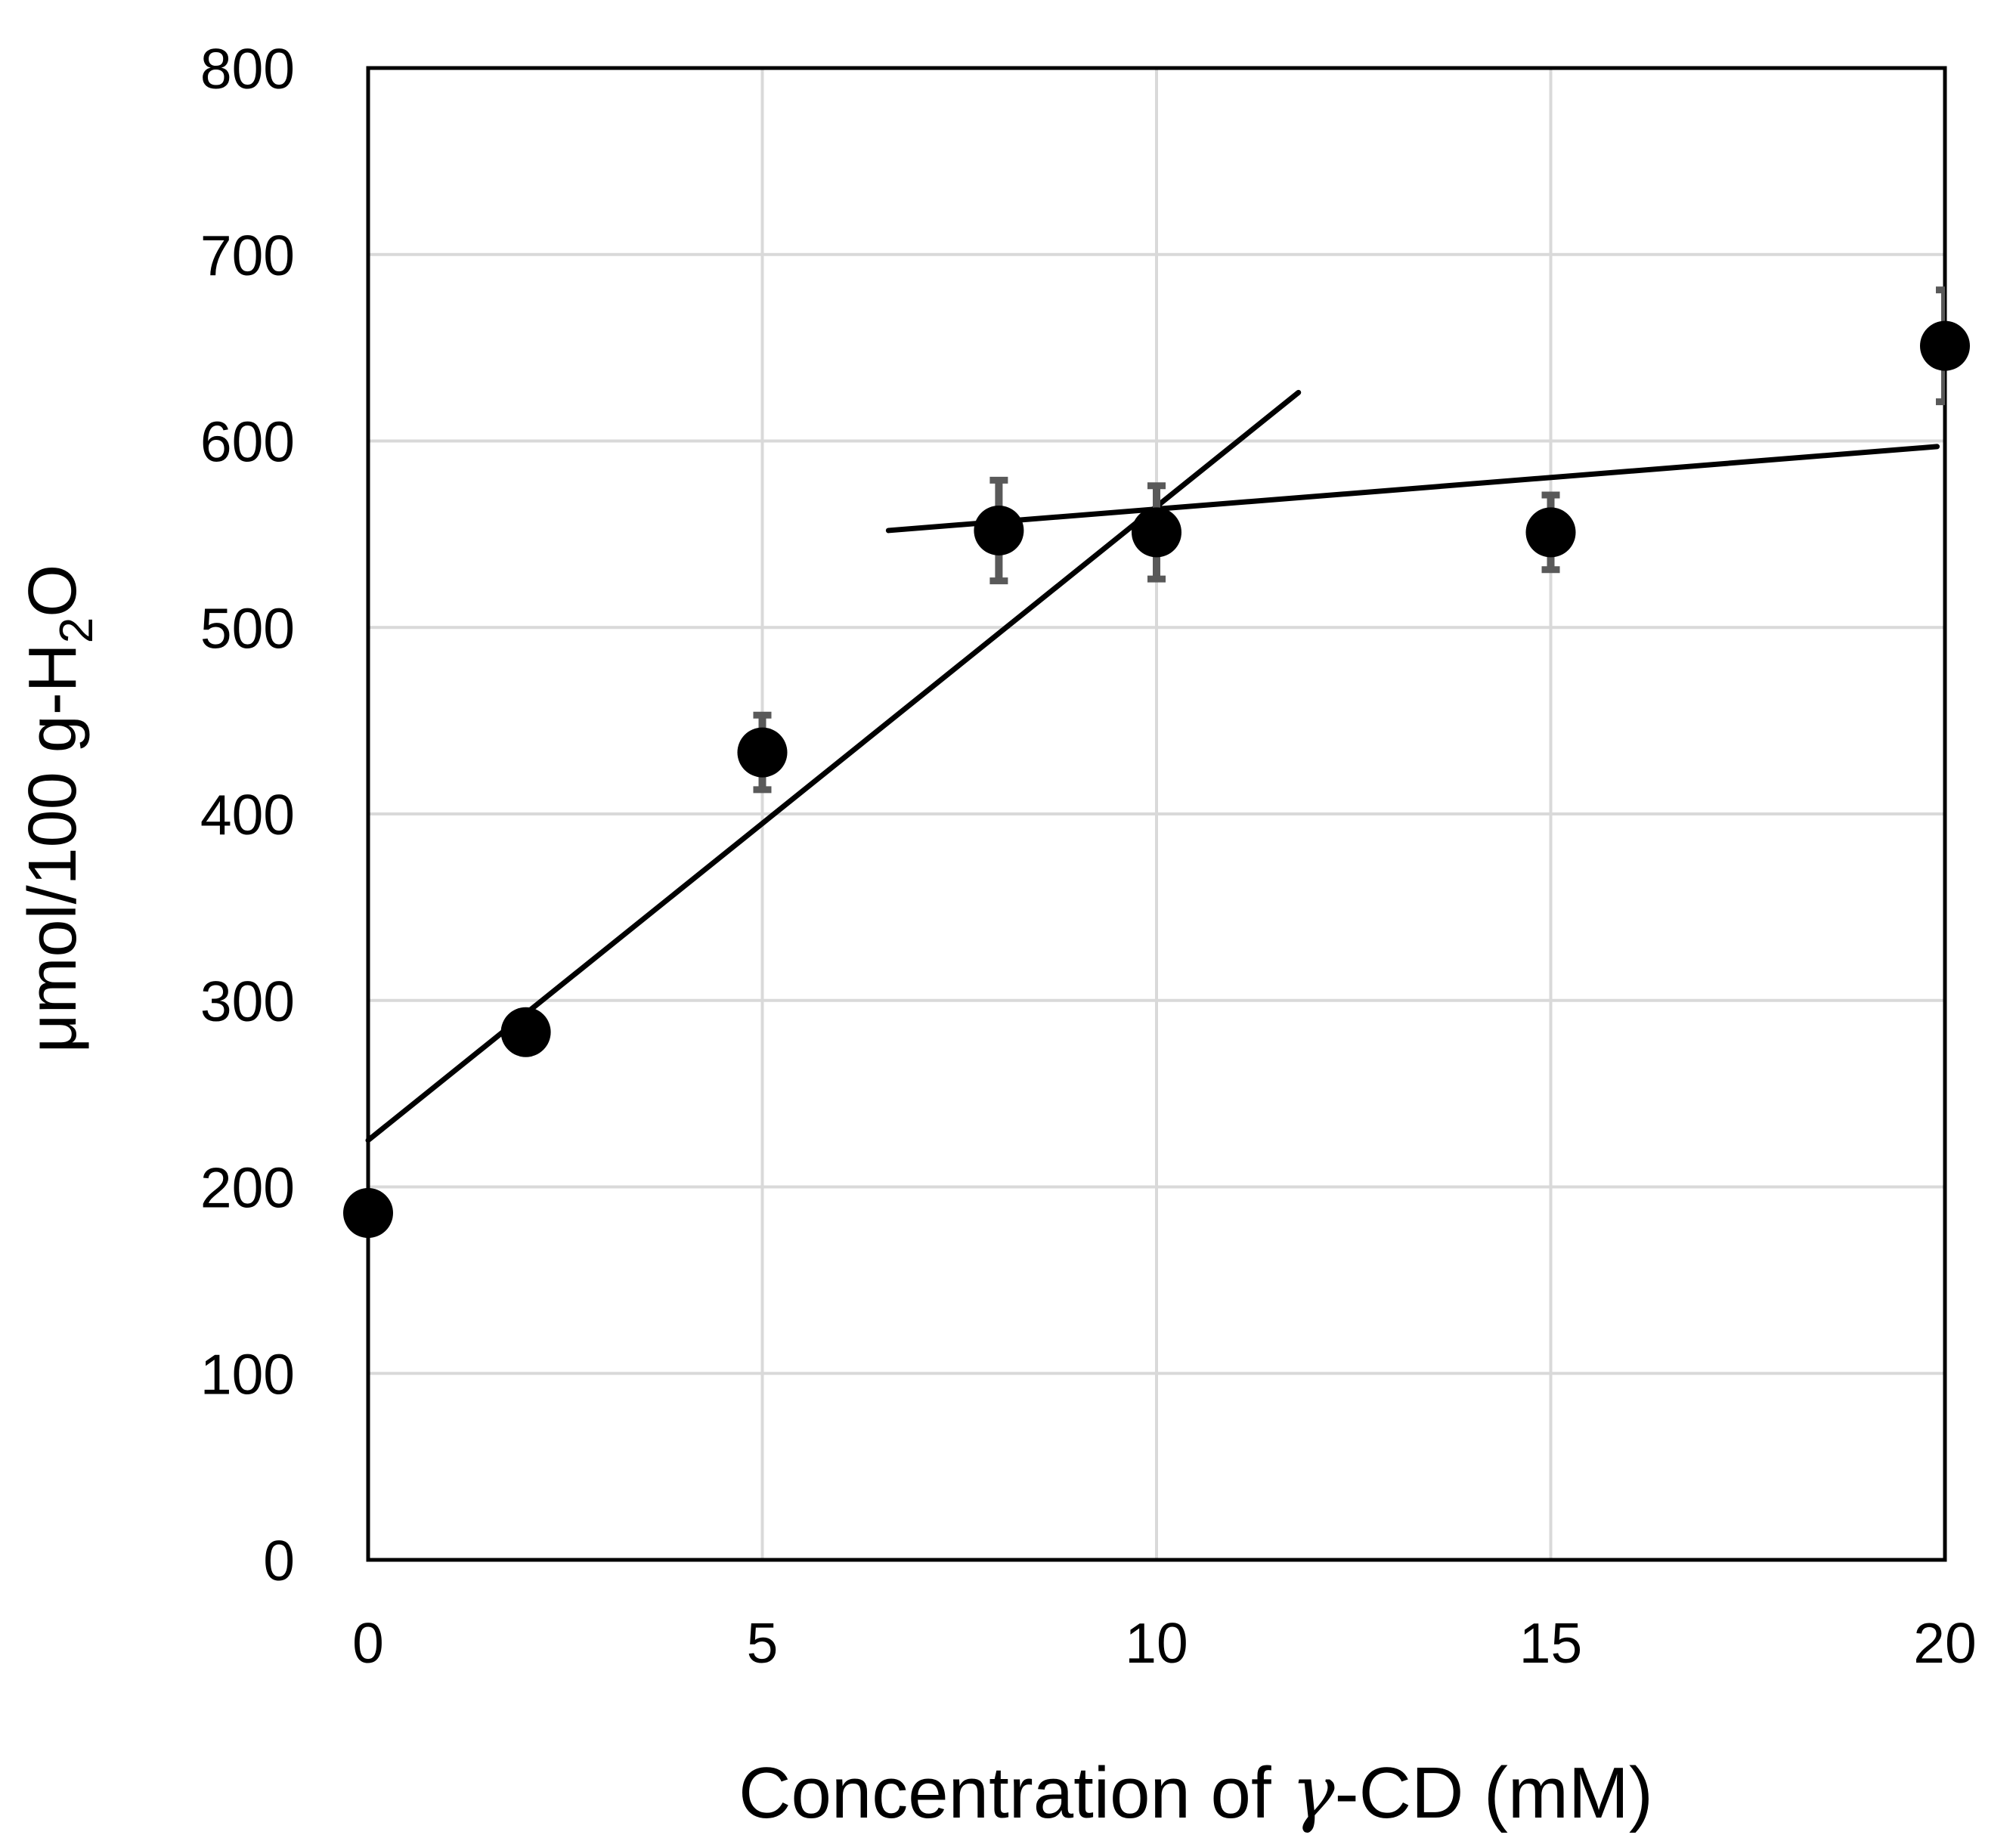 The width and height of the screenshot is (2016, 1841). What do you see at coordinates (1196, 1792) in the screenshot?
I see `x-axis-title: Concentration of γ-CD (mM)` at bounding box center [1196, 1792].